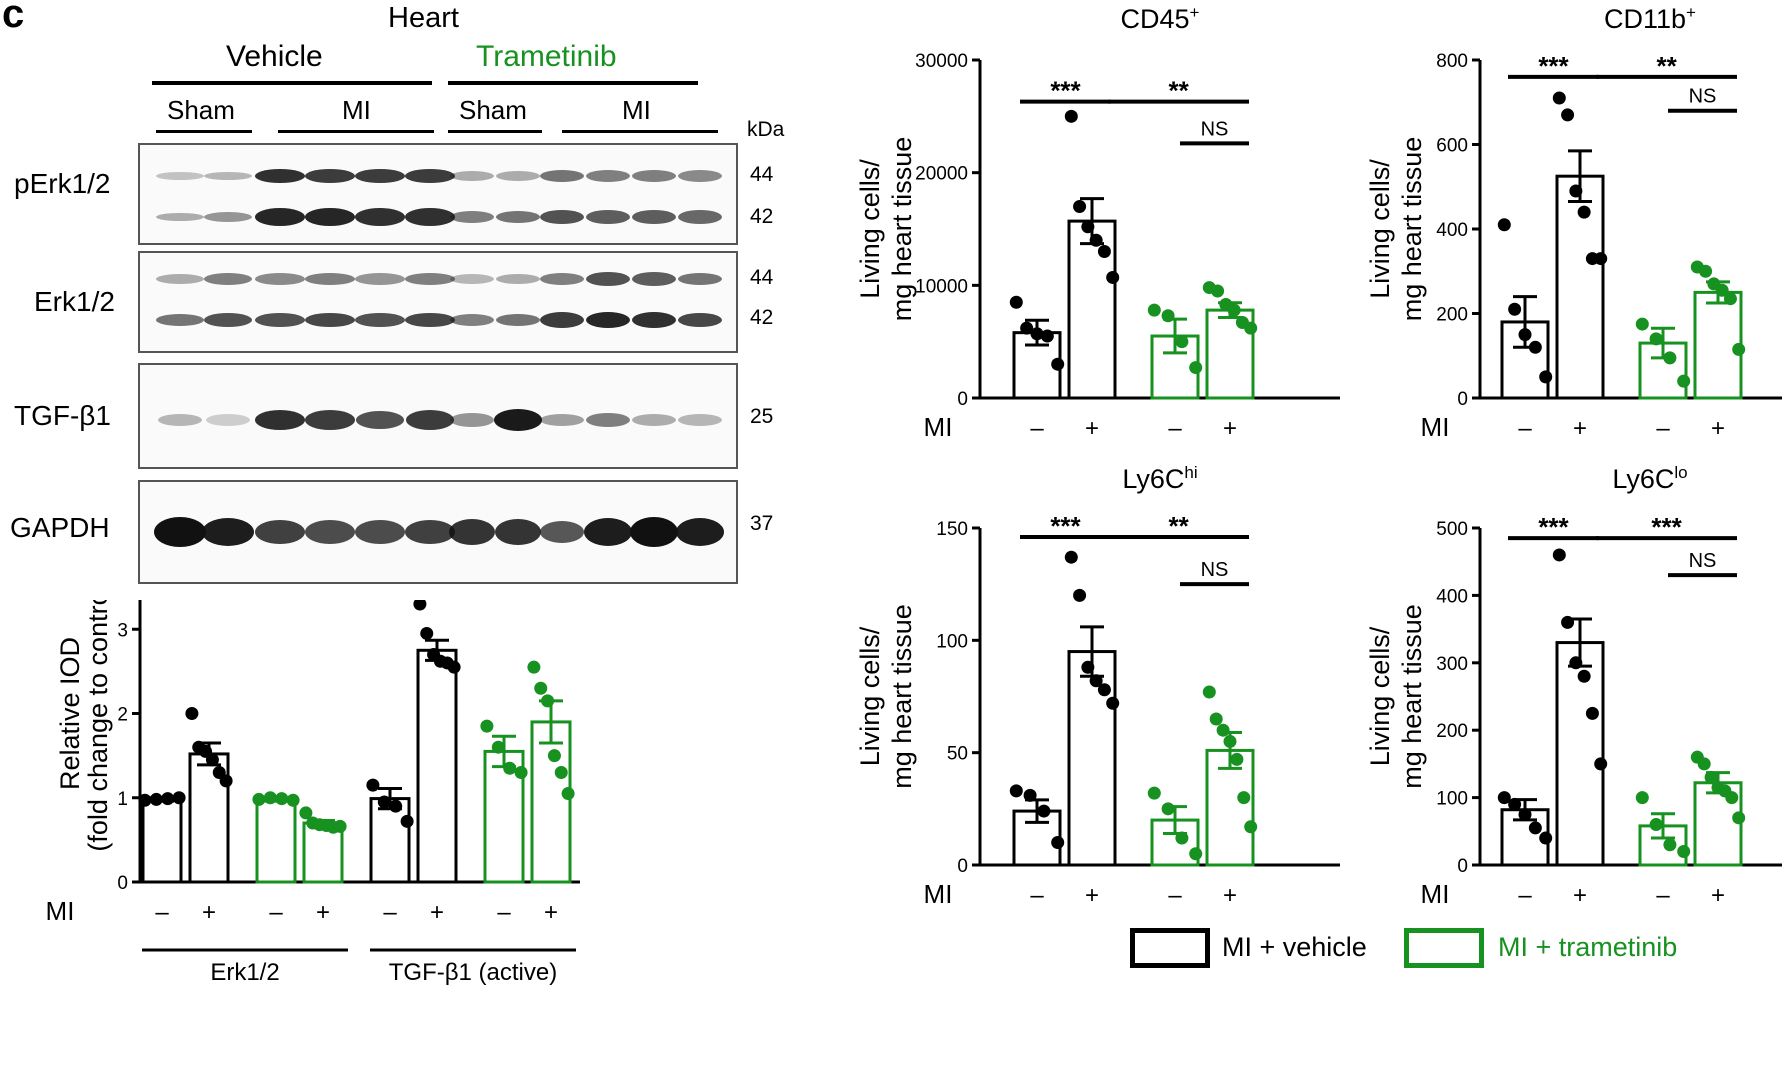 The height and width of the screenshot is (1078, 1784). Describe the element at coordinates (762, 216) in the screenshot. I see `mw-perk-42: 42` at that location.